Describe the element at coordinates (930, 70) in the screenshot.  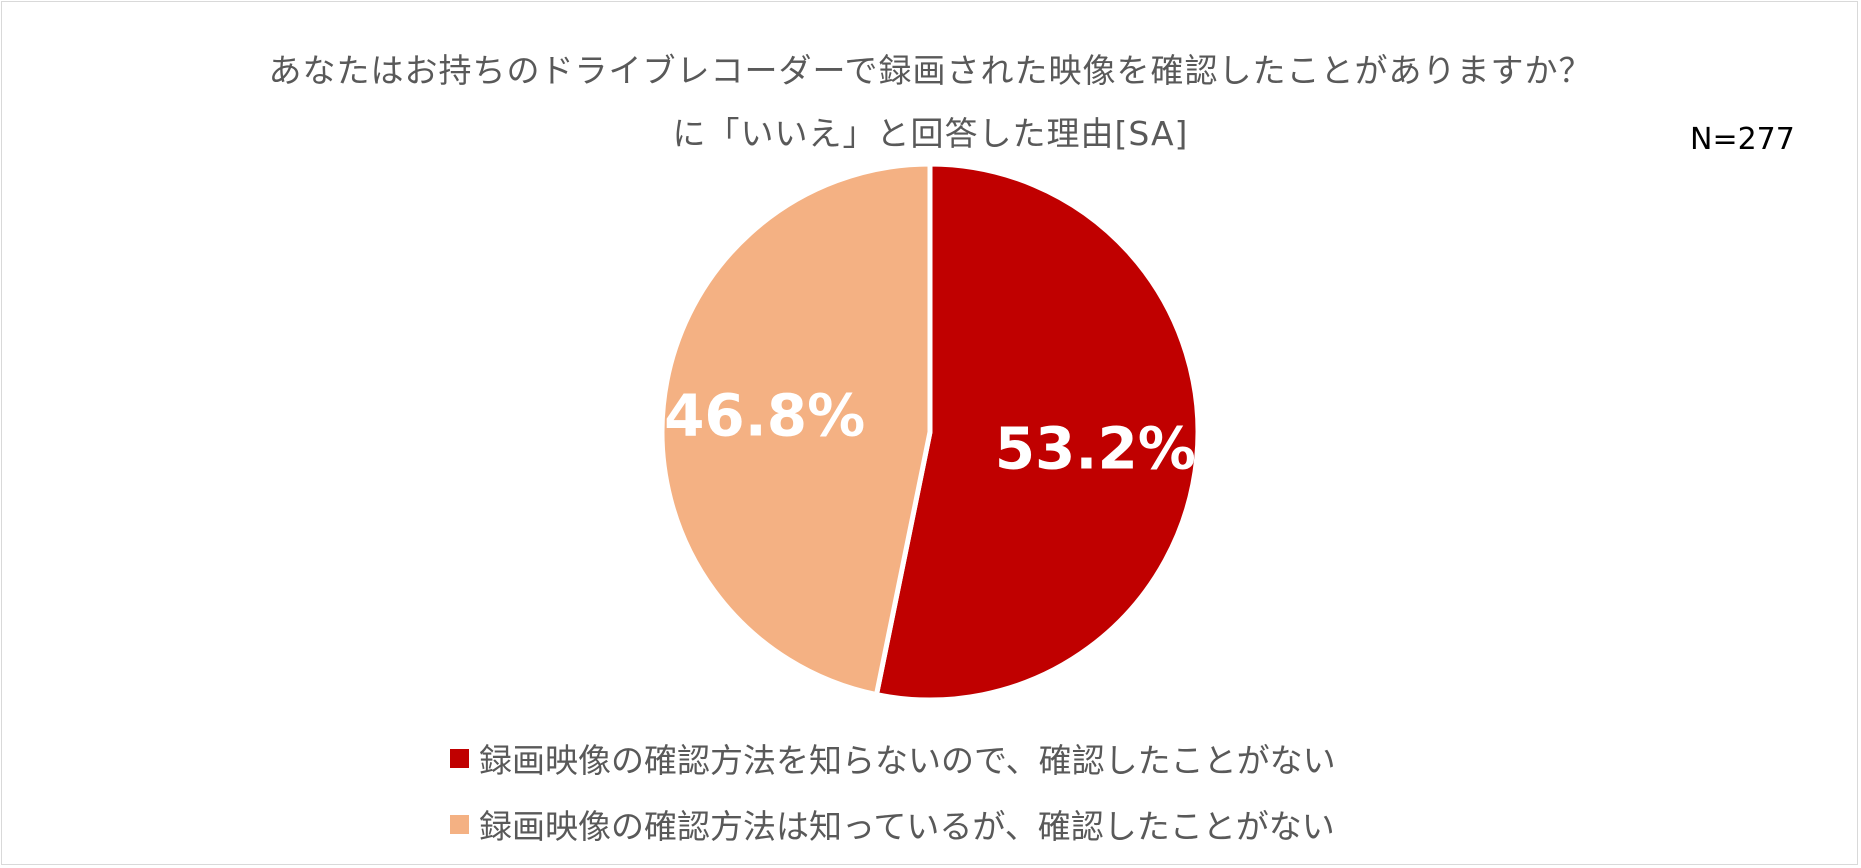
I see `chart-title: あなたはお持ちのドライブレコーダーで録画された映像を確認したことがありますか？` at that location.